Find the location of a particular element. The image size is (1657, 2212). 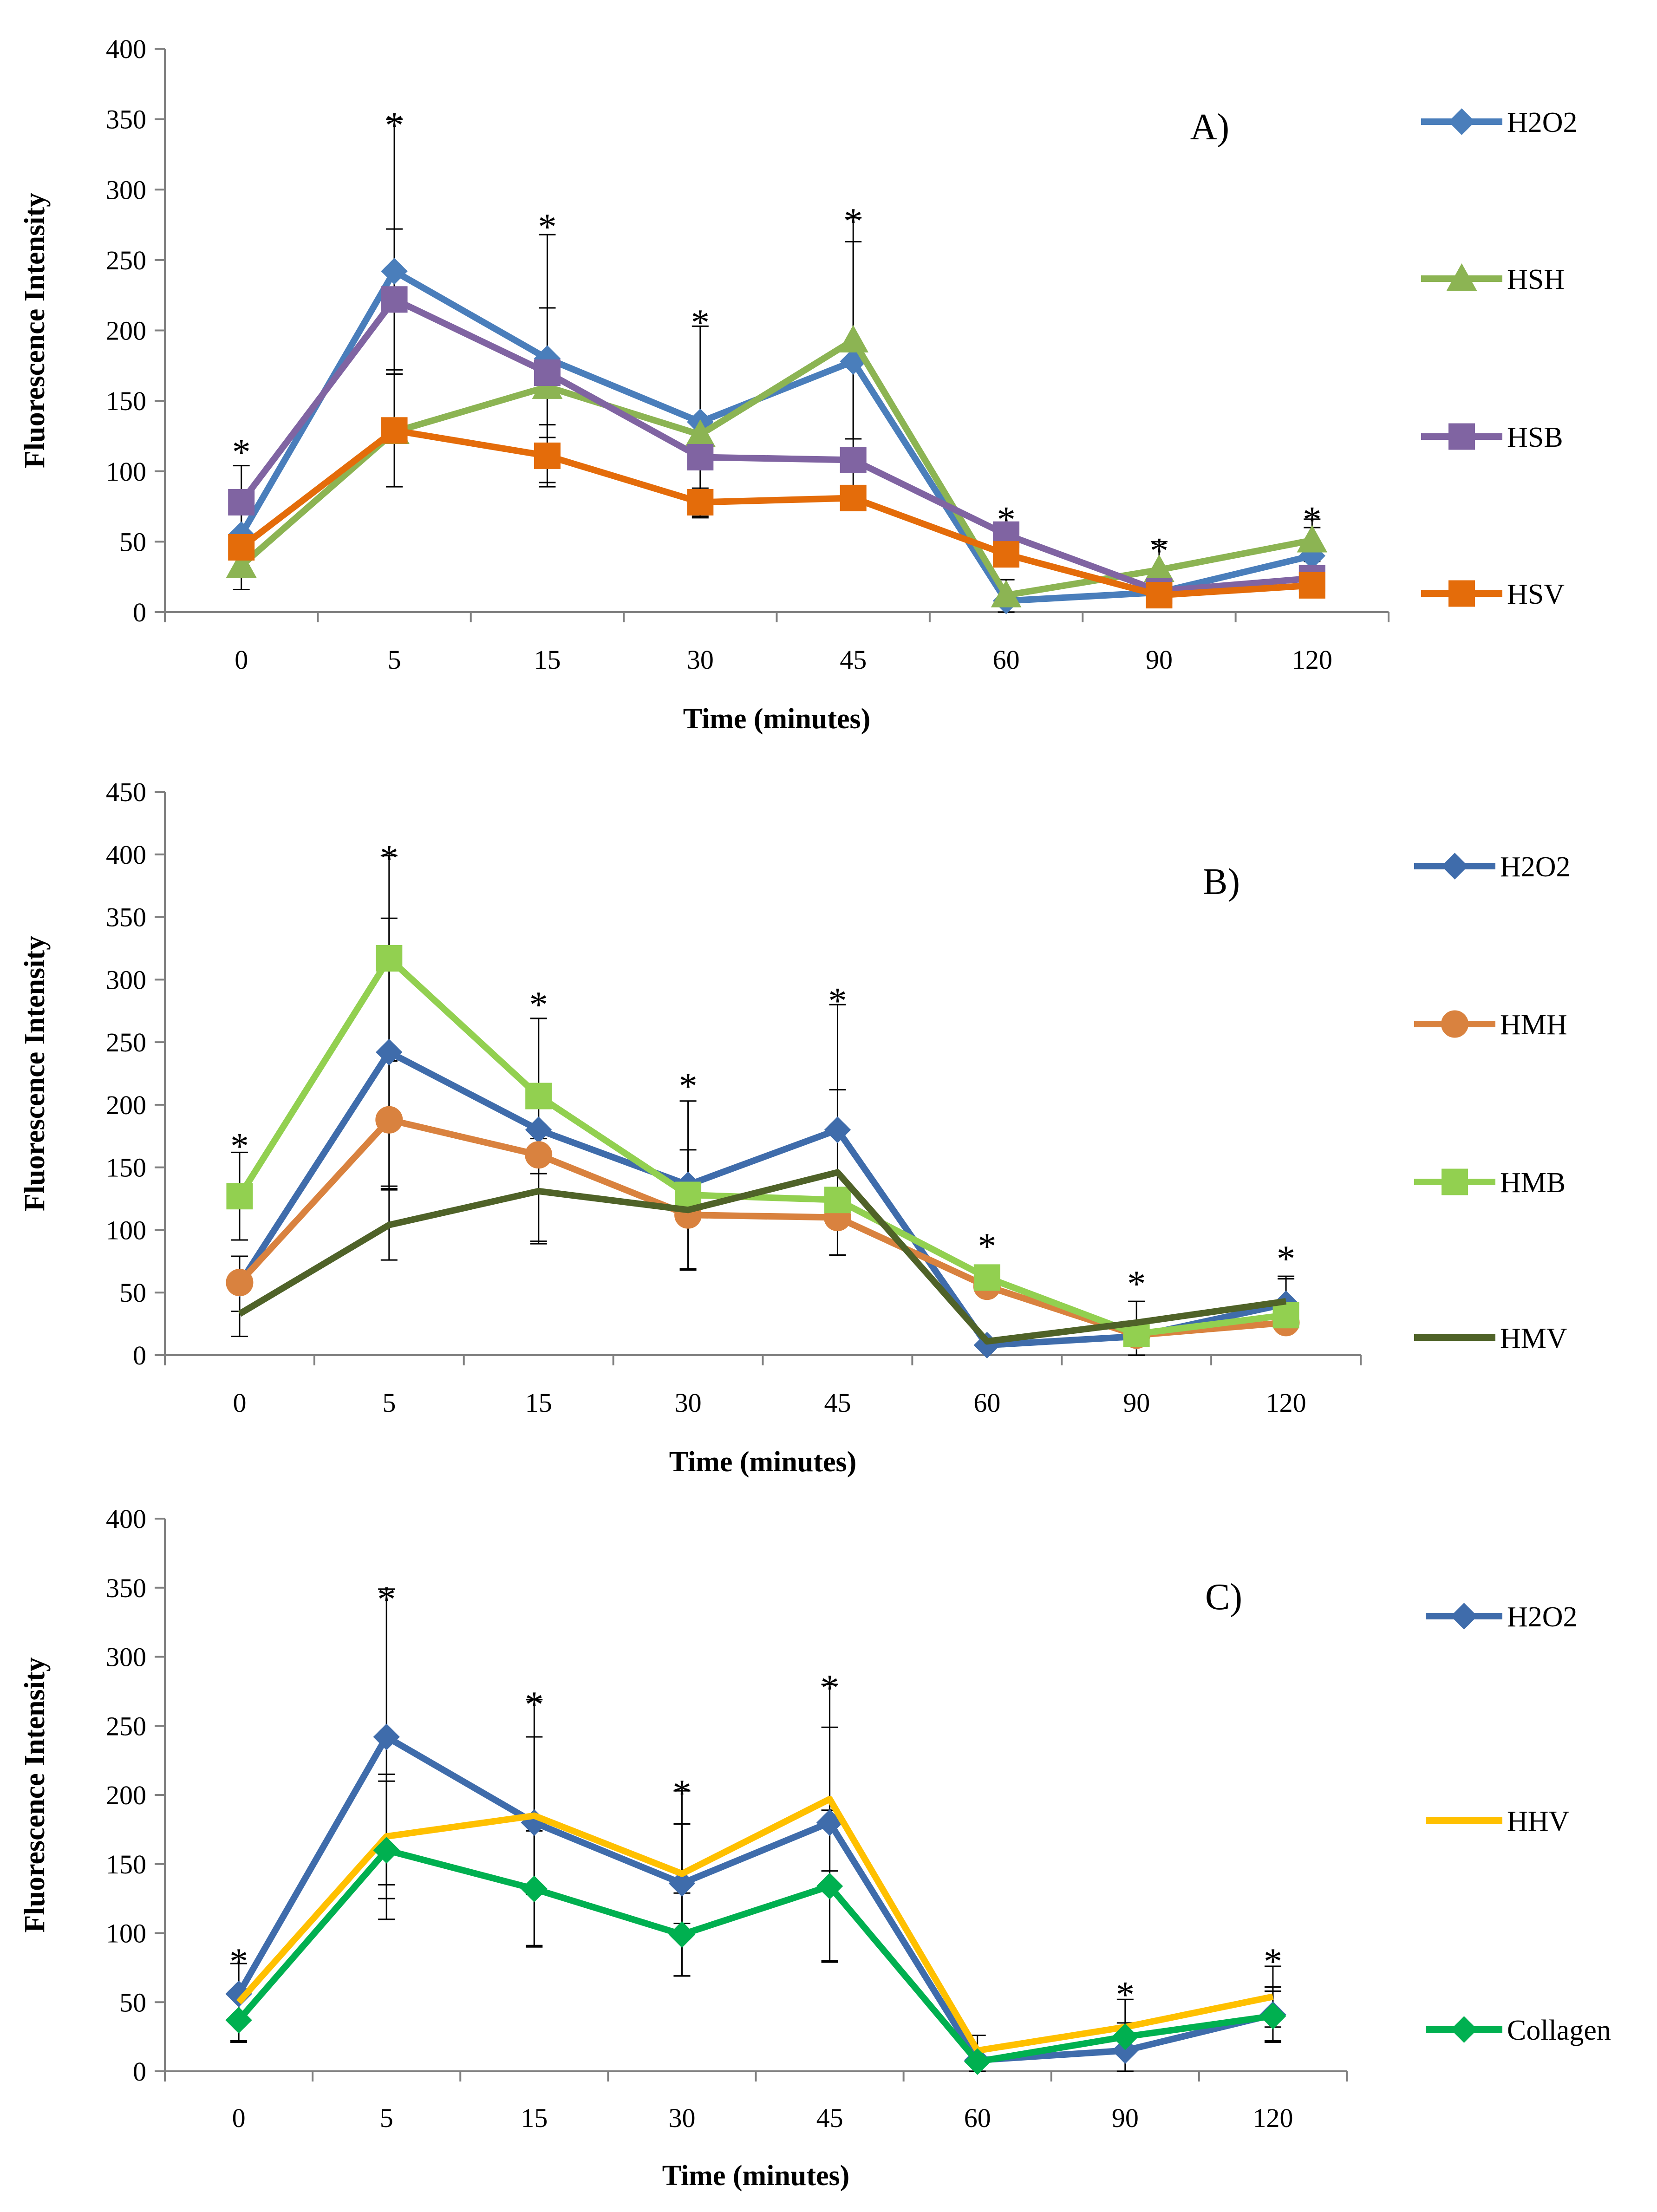

legend-entry: HMB is located at coordinates (1490, 1183).